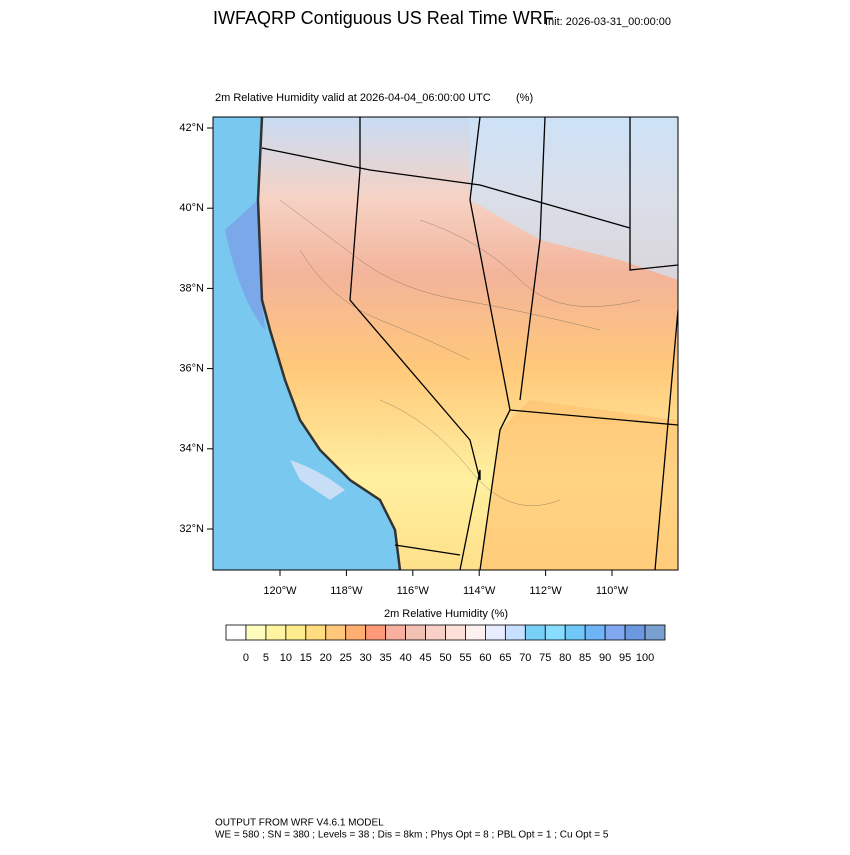 Image resolution: width=850 pixels, height=855 pixels. Describe the element at coordinates (445, 658) in the screenshot. I see `colorbar-label: 50` at that location.